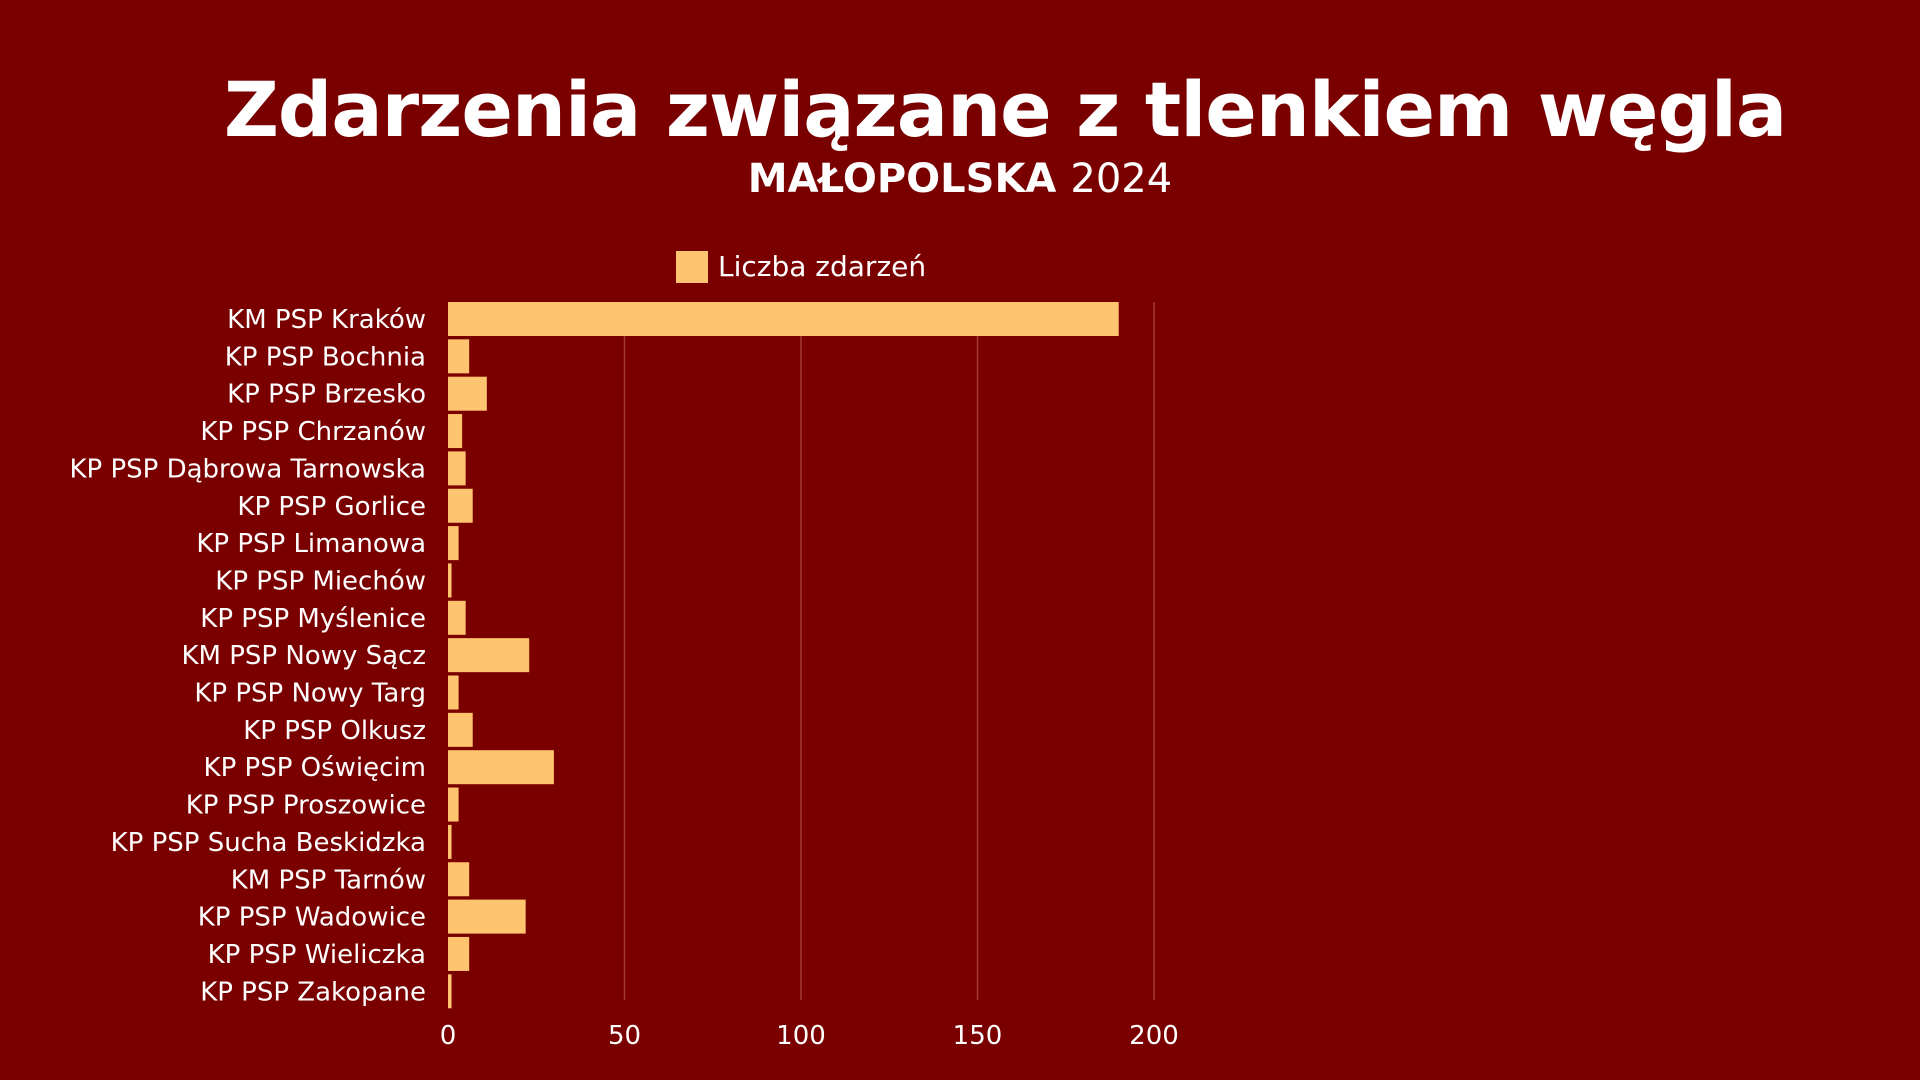  Describe the element at coordinates (315, 768) in the screenshot. I see `category-label: KP PSP Oświęcim` at that location.